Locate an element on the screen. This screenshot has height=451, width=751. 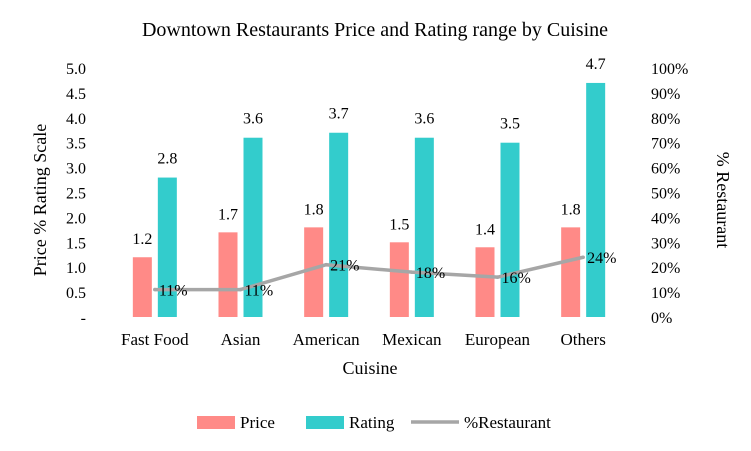
y-tick-label: 3.0 is located at coordinates (76, 169).